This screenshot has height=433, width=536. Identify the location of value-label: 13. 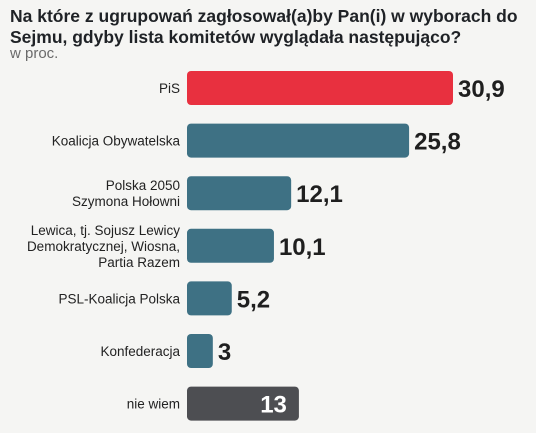
(273, 405).